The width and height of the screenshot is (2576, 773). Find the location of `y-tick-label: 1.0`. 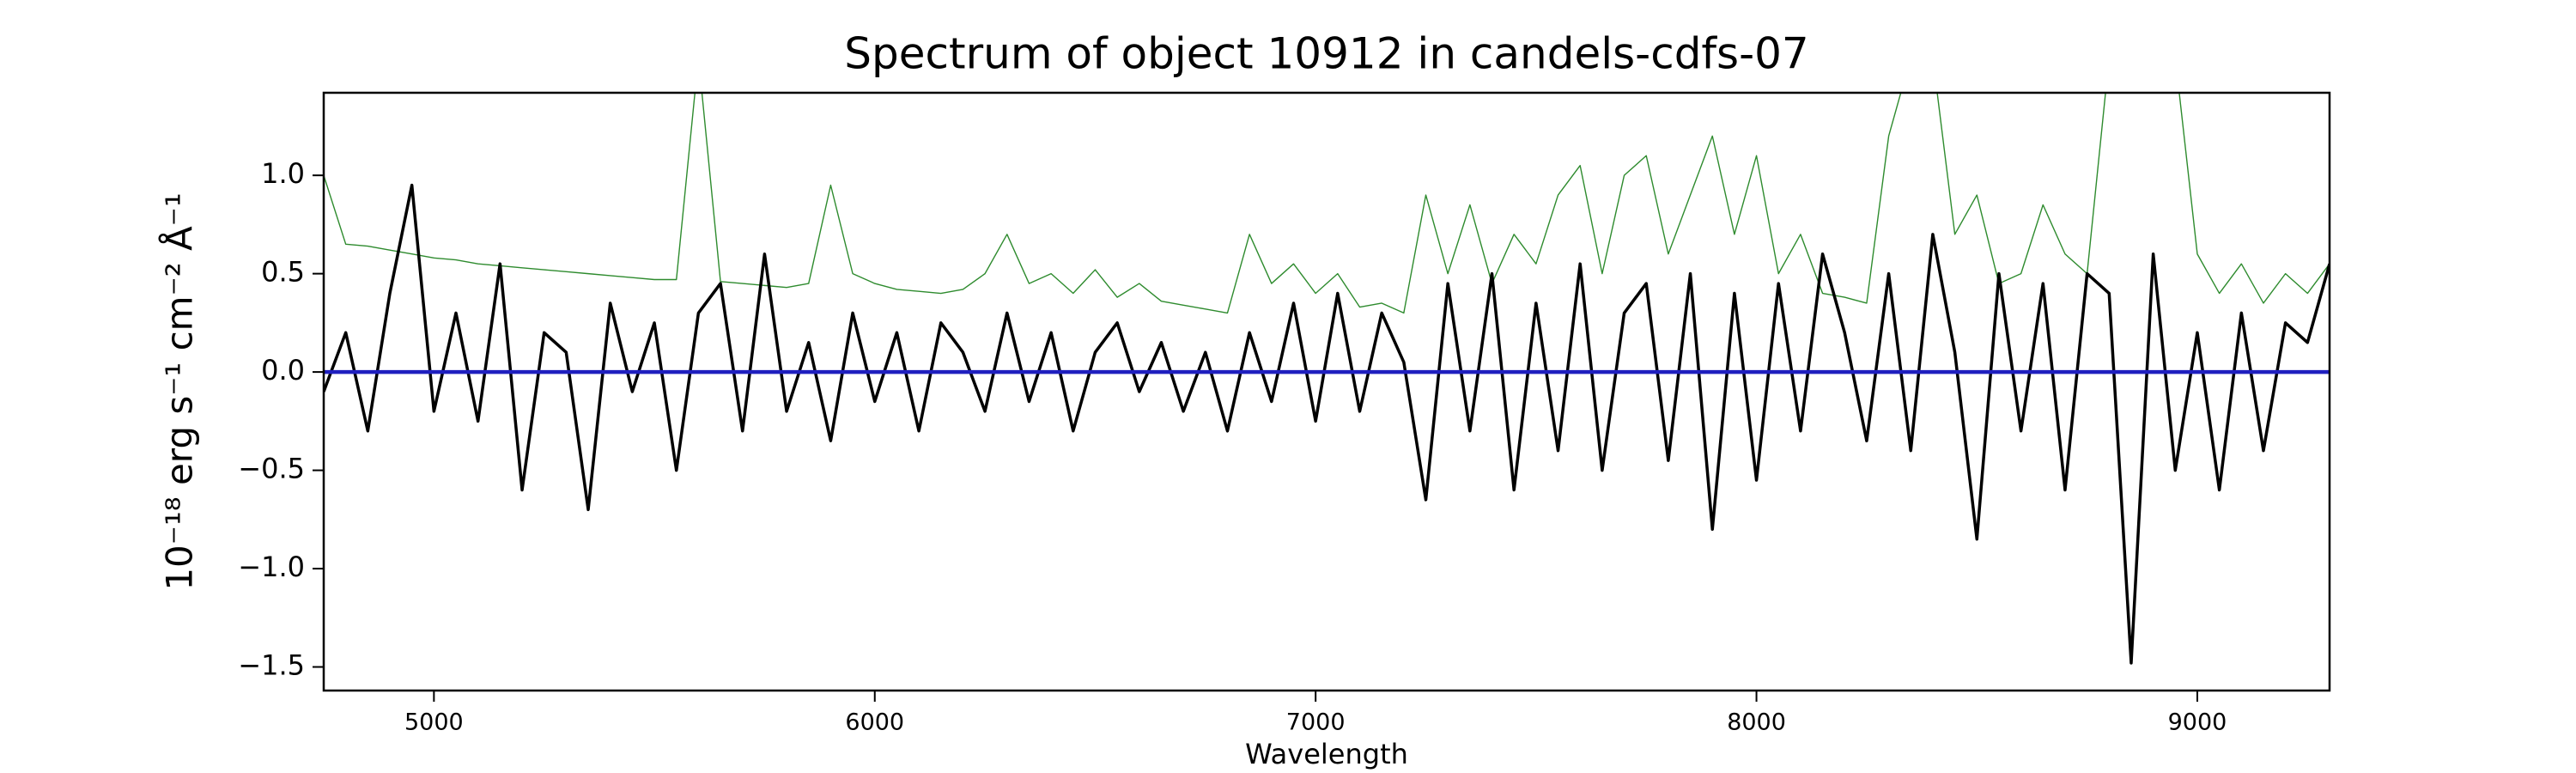

y-tick-label: 1.0 is located at coordinates (283, 173).